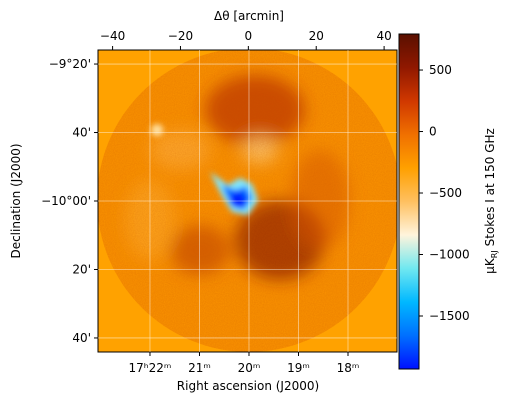 The image size is (511, 410). What do you see at coordinates (70, 64) in the screenshot?
I see `y-tick-label: −9°20'` at bounding box center [70, 64].